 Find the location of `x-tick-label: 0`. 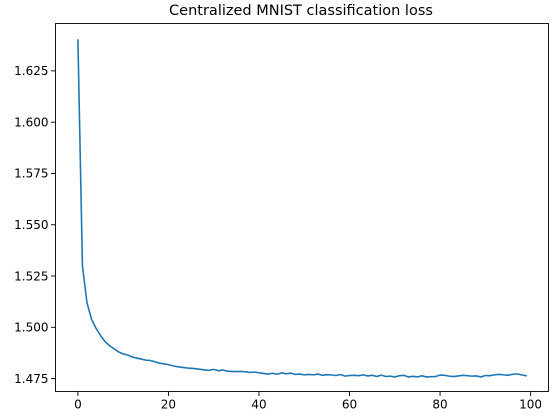

x-tick-label: 0 is located at coordinates (78, 405).